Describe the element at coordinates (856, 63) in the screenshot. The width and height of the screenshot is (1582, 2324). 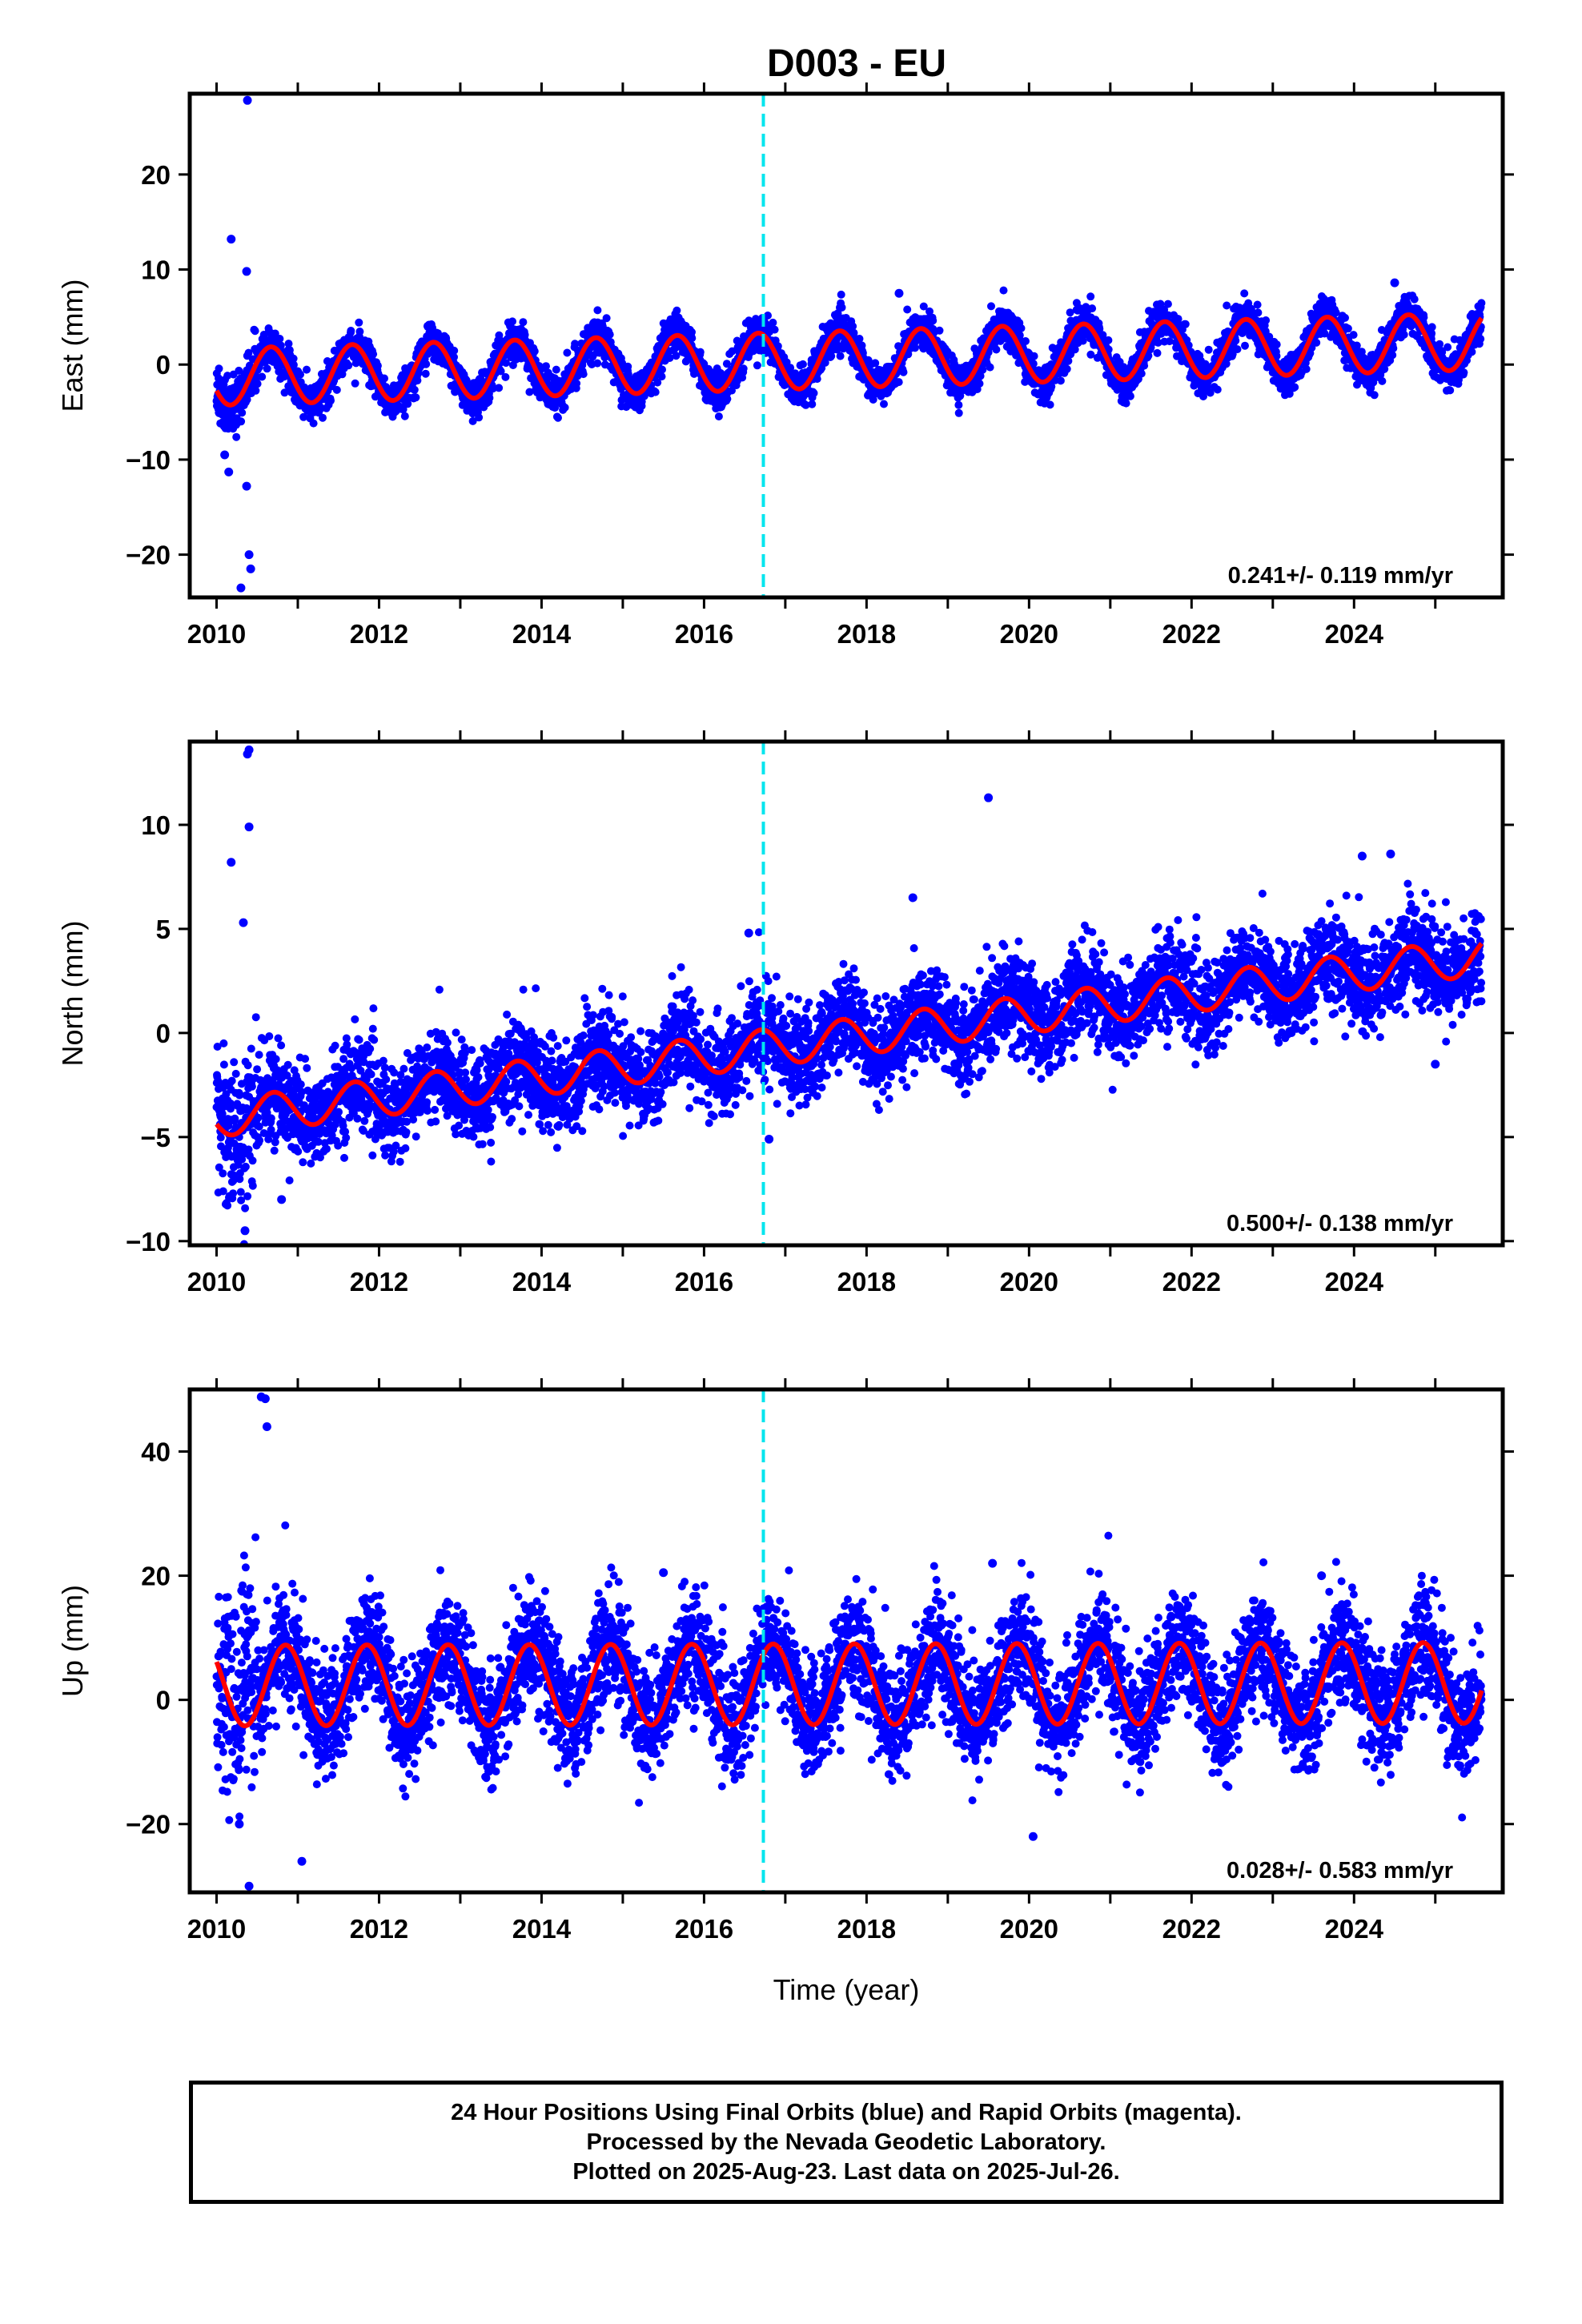
I see `figure-title: D003 - EU` at that location.